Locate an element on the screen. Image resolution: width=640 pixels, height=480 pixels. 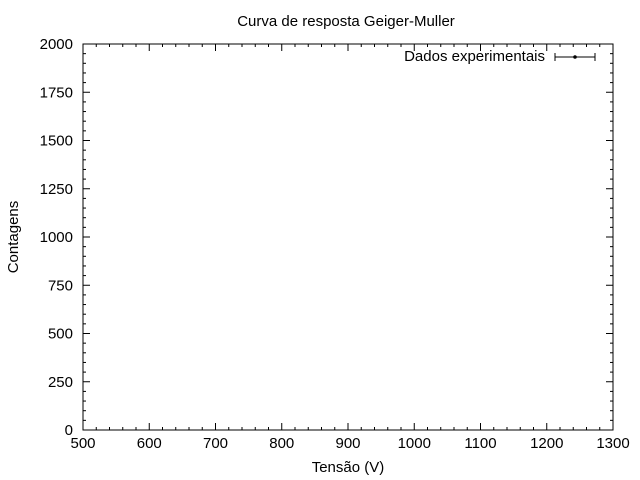
legend-marker is located at coordinates (575, 57).